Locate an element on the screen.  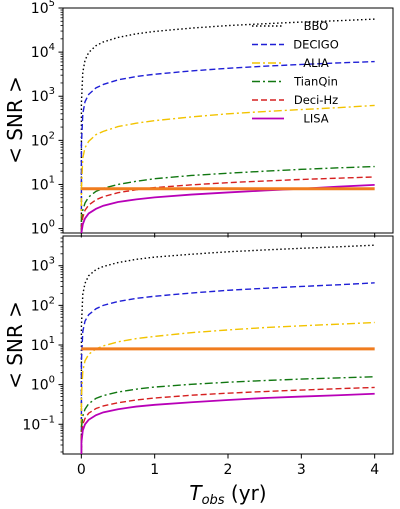
y-tick-exponent: 4 is located at coordinates (52, 47).